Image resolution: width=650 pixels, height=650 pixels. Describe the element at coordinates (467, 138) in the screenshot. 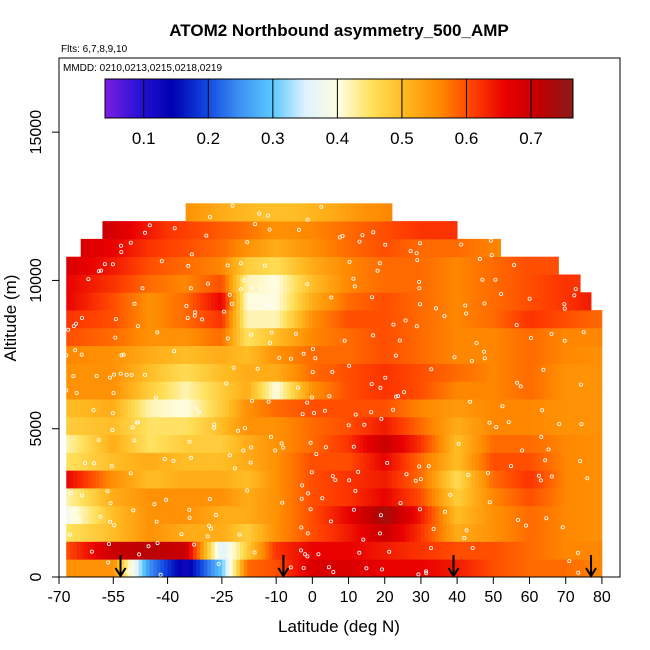

I see `colorbar-tick-label: 0.6` at that location.